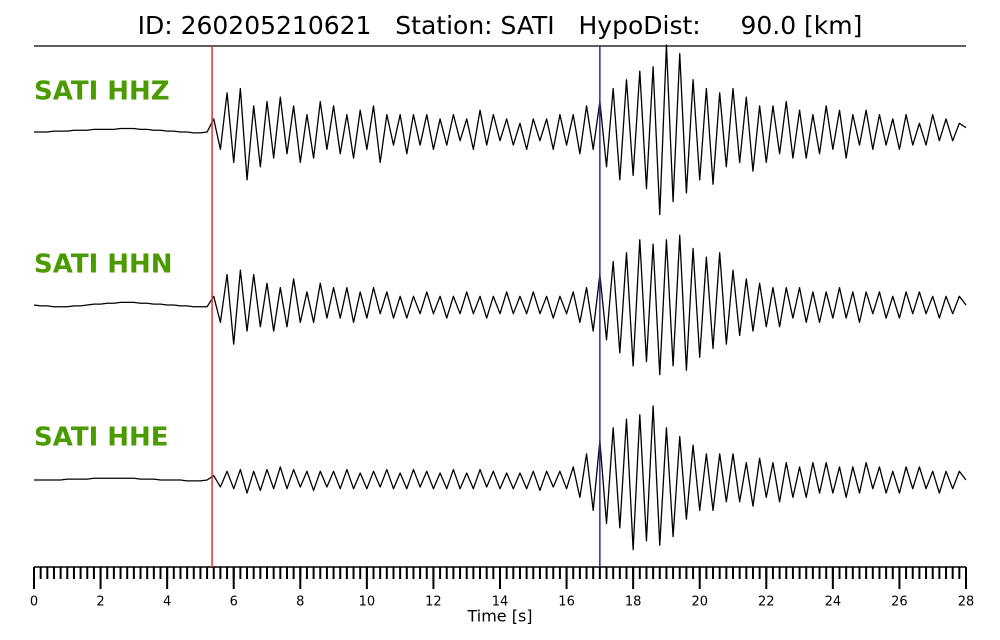 This screenshot has width=1000, height=640. Describe the element at coordinates (102, 92) in the screenshot. I see `trace-label: SATI HHZ` at that location.